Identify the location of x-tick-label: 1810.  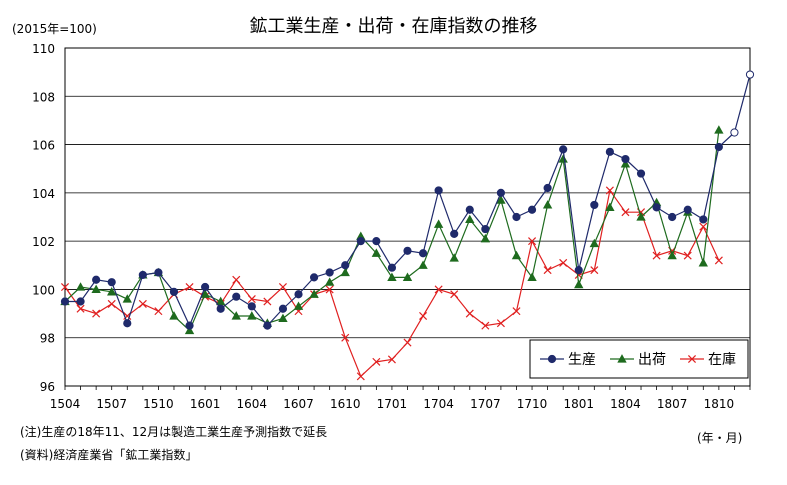
(719, 404).